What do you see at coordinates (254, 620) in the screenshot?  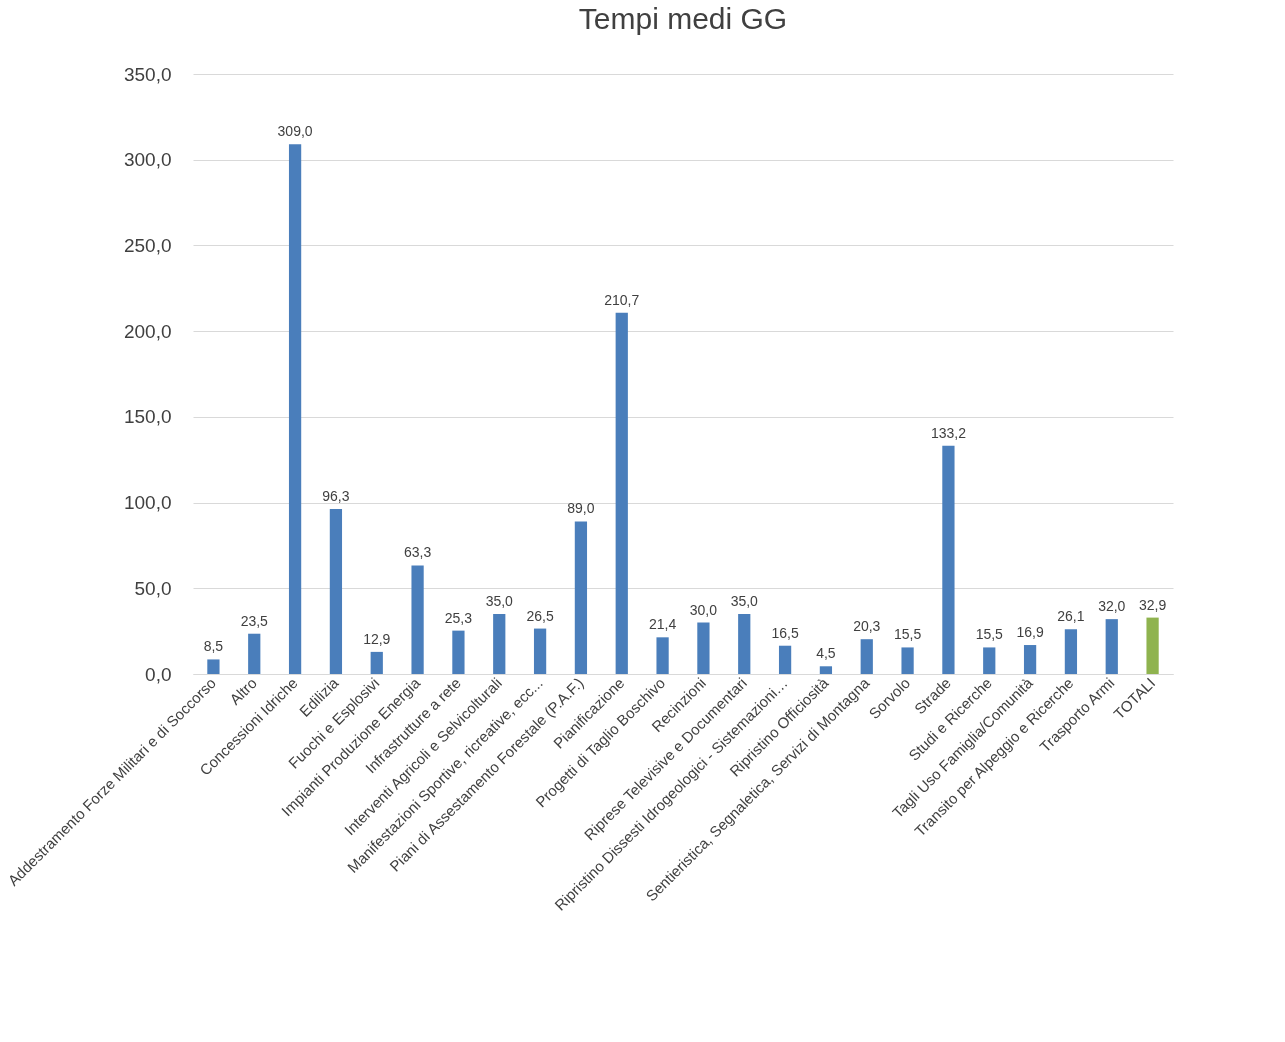 I see `data-label: 23,5` at bounding box center [254, 620].